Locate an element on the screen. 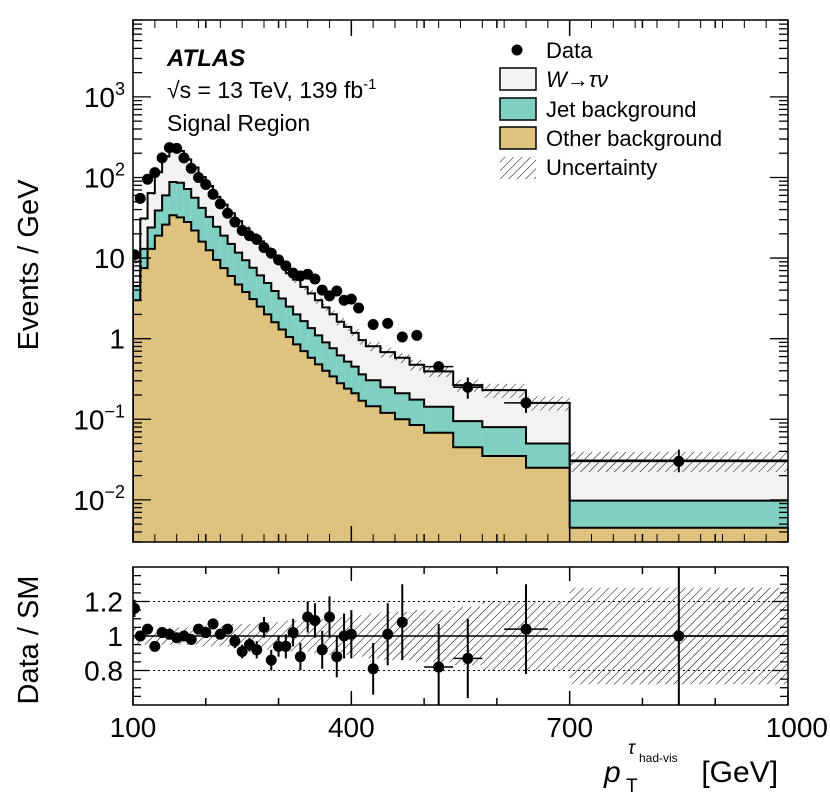 This screenshot has width=830, height=801. top-y-tick-label-2: 1 is located at coordinates (117, 339).